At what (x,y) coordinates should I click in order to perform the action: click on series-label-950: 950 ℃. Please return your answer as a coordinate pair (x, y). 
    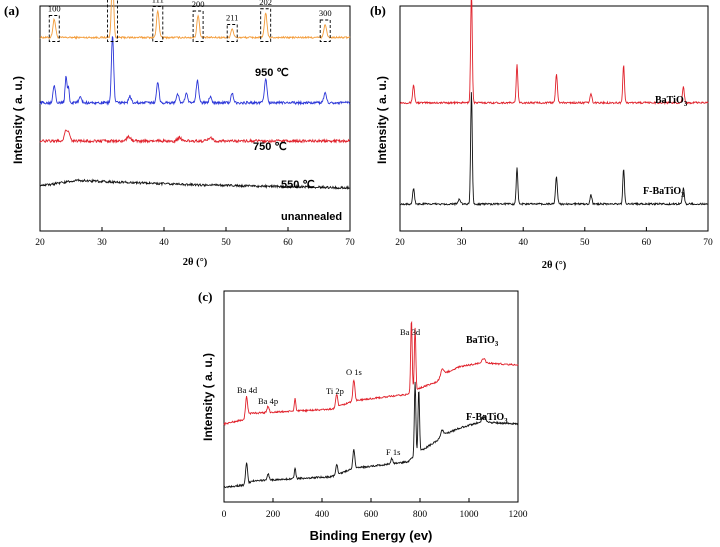
    Looking at the image, I should click on (272, 73).